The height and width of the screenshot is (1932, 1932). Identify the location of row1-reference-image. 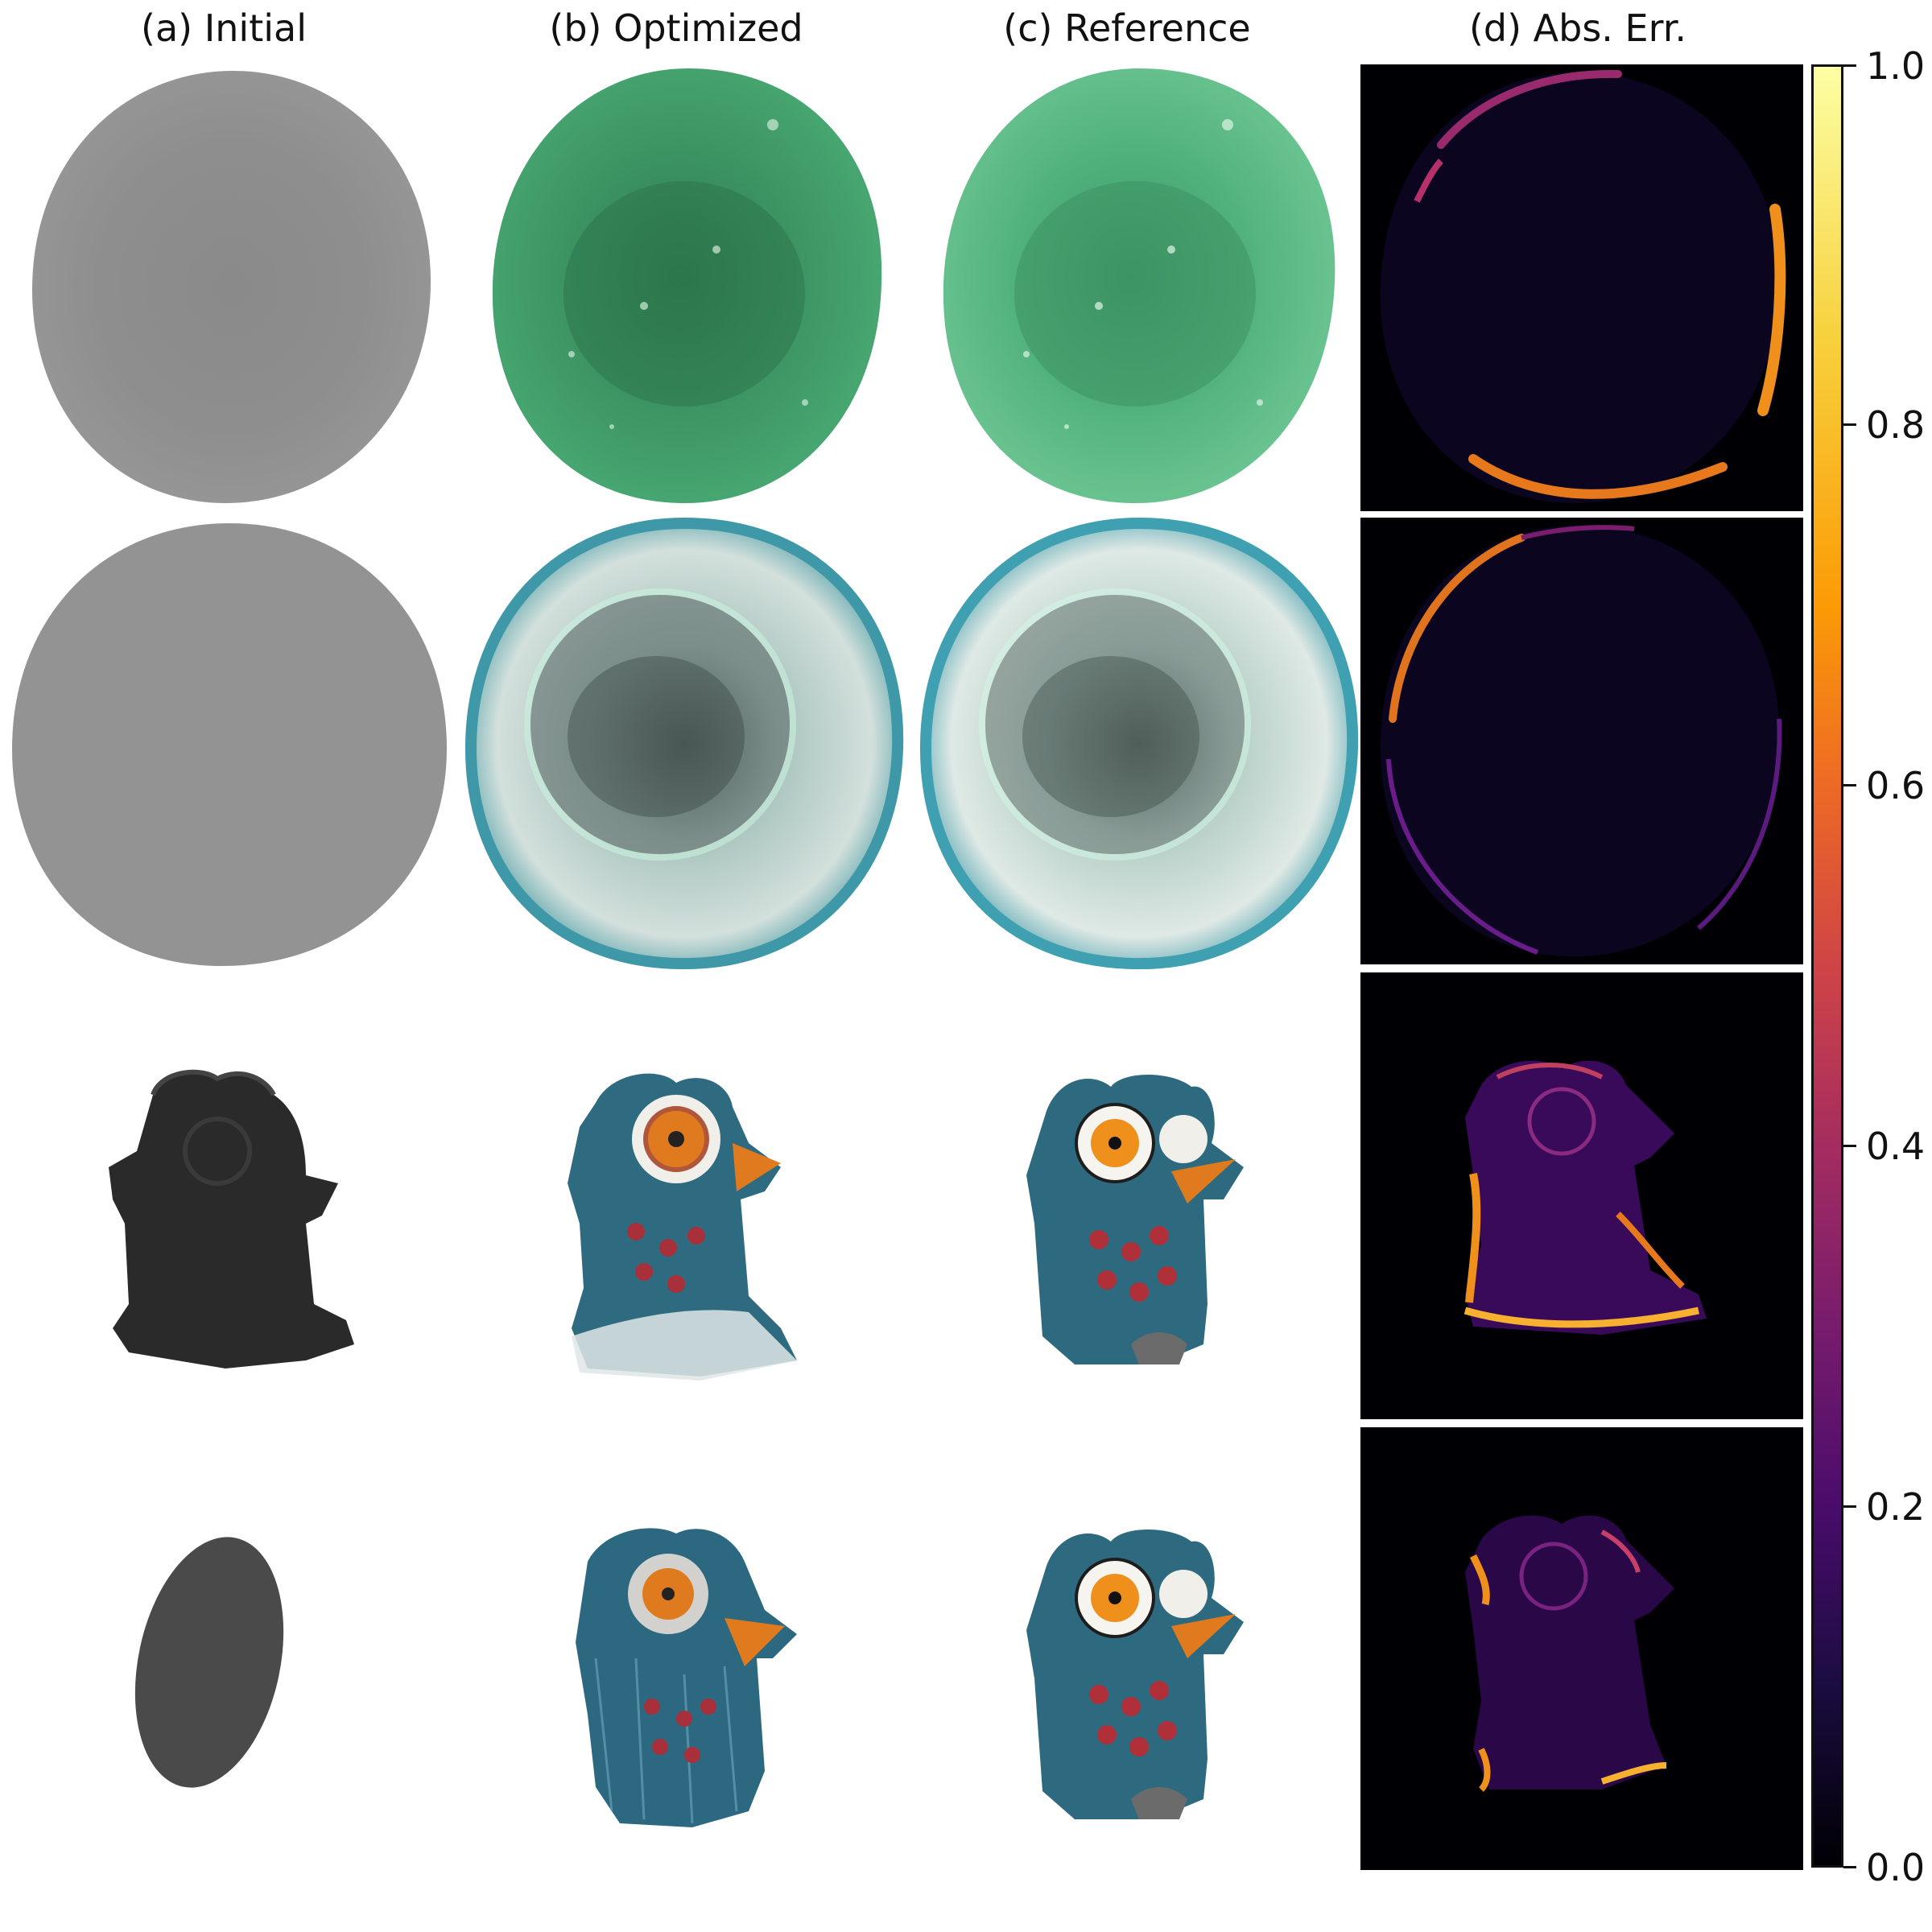
(1139, 286).